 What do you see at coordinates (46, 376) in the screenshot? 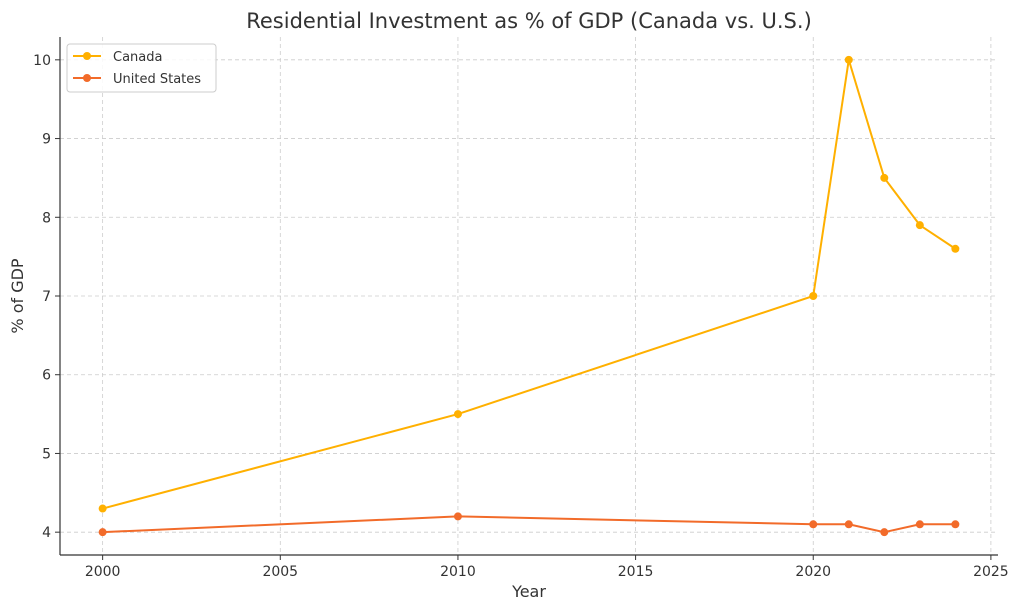
I see `y-tick-label: 6` at bounding box center [46, 376].